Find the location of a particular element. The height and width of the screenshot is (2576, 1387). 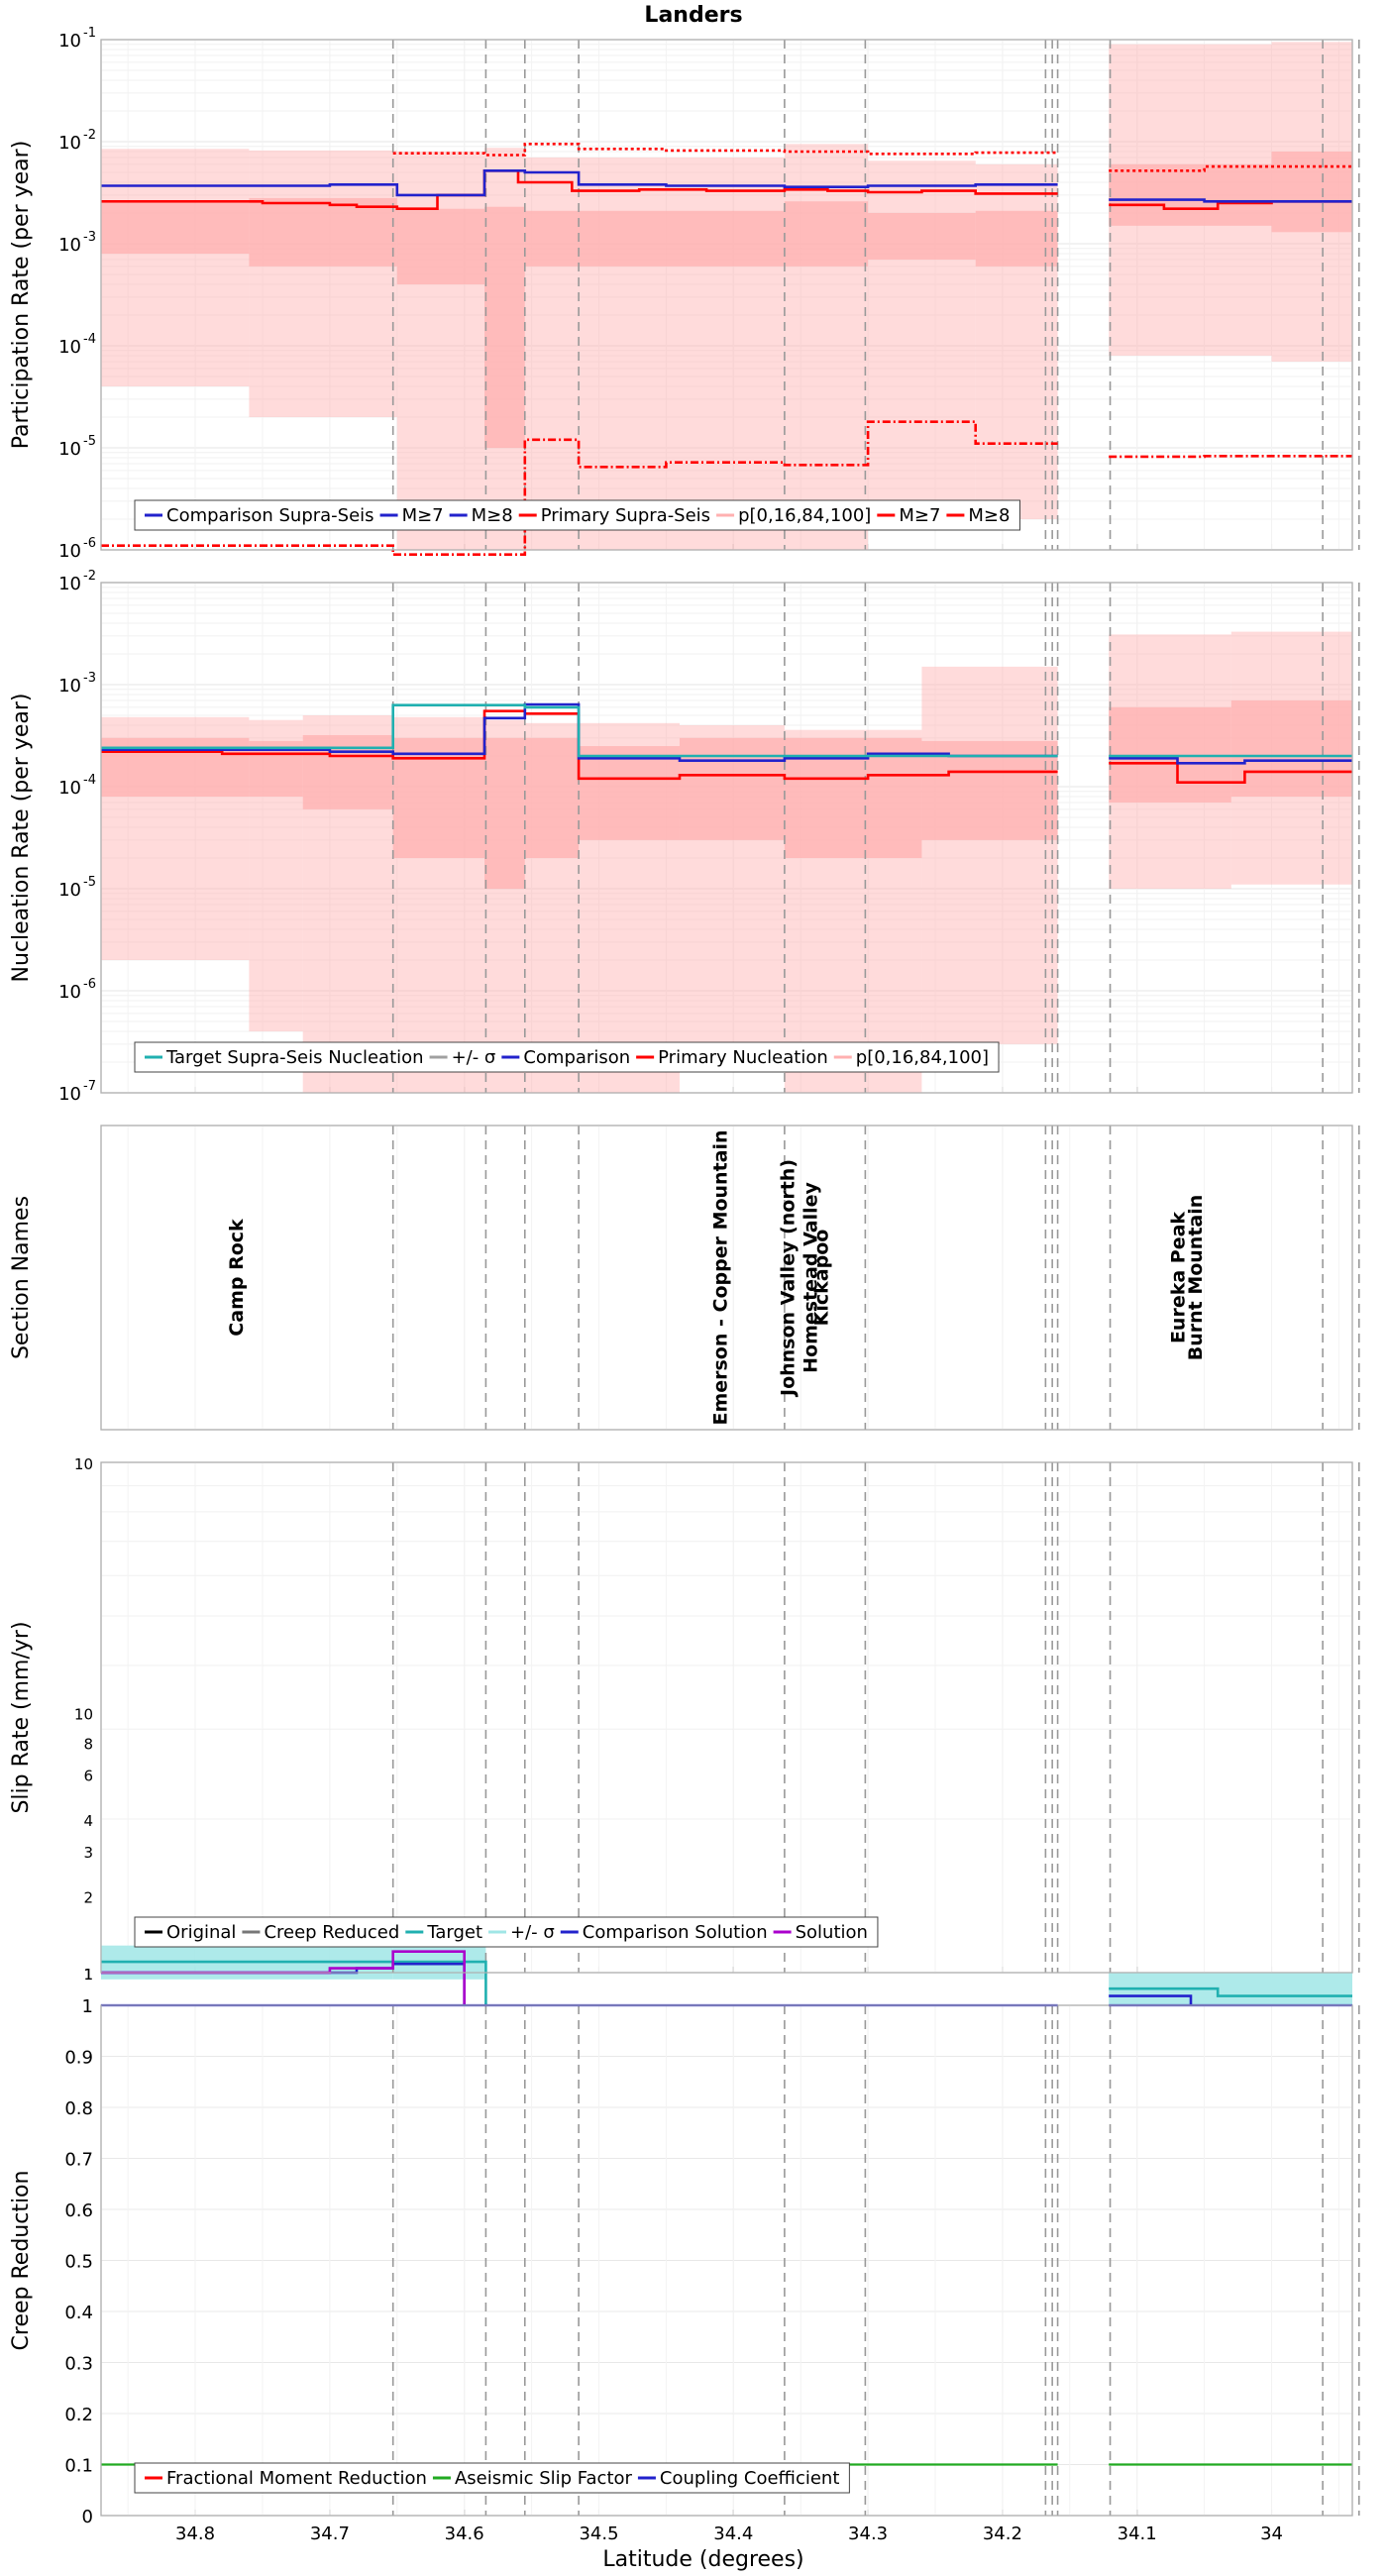

creep-legend-label: Coupling Coefficient is located at coordinates (749, 2478).